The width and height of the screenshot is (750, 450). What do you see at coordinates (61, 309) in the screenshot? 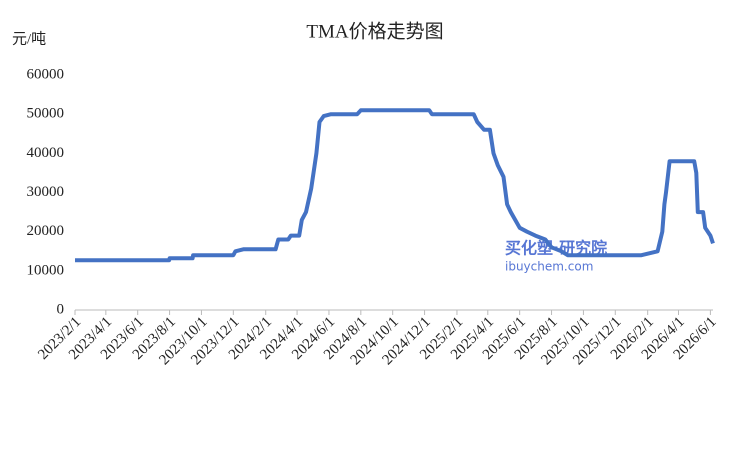
I see `y-tick-label: 0` at bounding box center [61, 309].